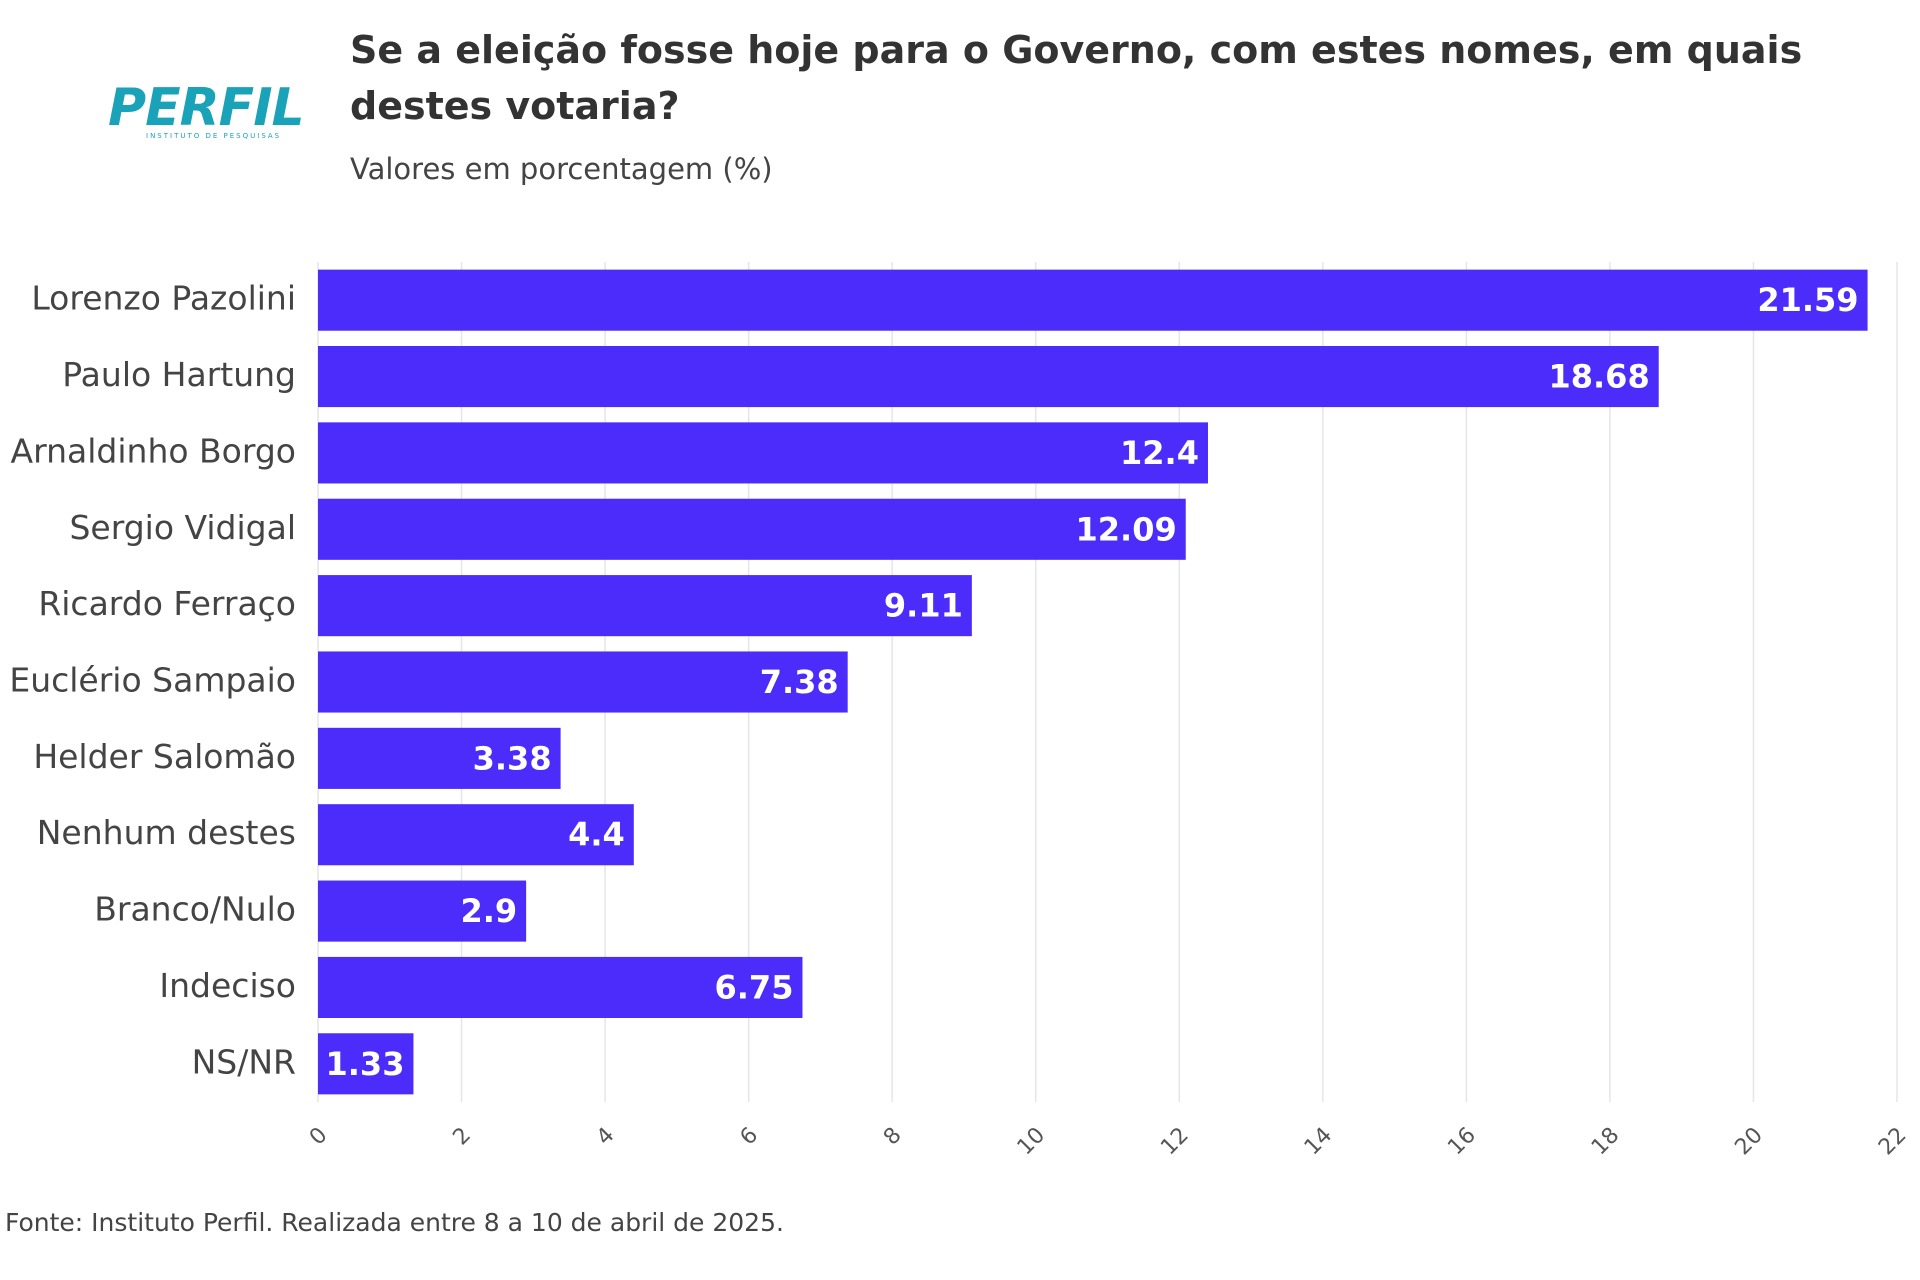 The image size is (1920, 1280). I want to click on y-tick-label: NS/NR, so click(244, 1061).